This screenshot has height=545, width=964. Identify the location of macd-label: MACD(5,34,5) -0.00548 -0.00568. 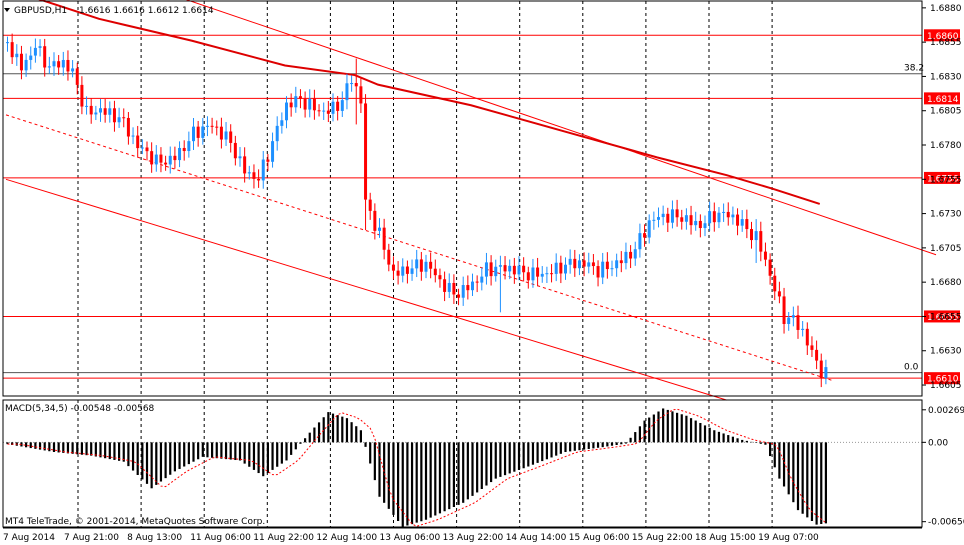
(80, 409).